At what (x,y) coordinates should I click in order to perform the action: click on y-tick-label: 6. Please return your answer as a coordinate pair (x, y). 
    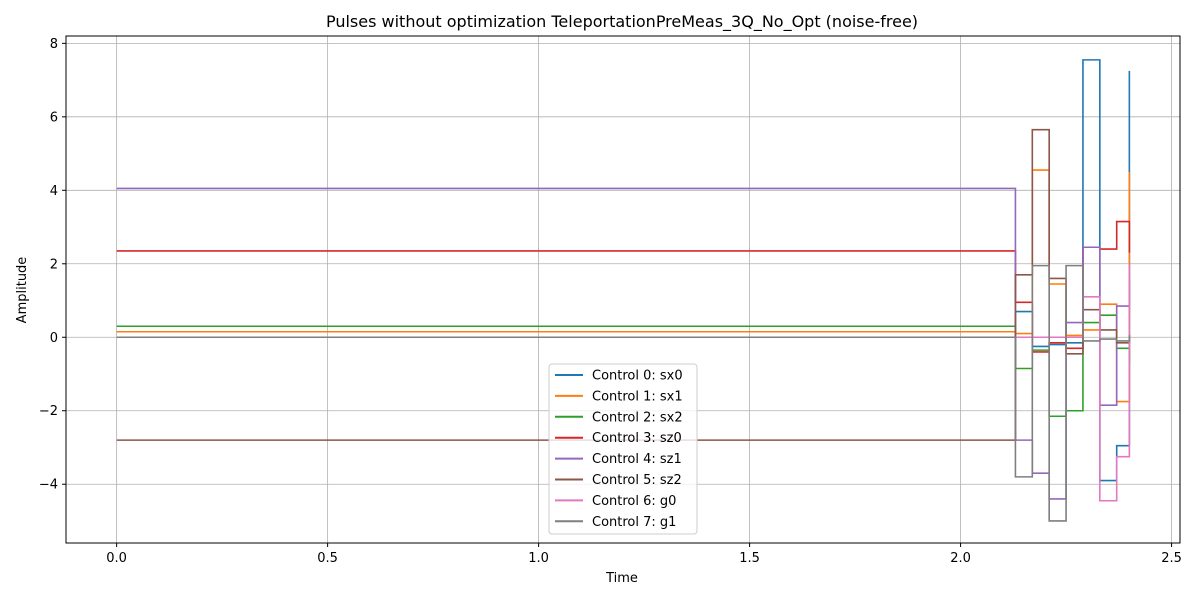
    Looking at the image, I should click on (54, 117).